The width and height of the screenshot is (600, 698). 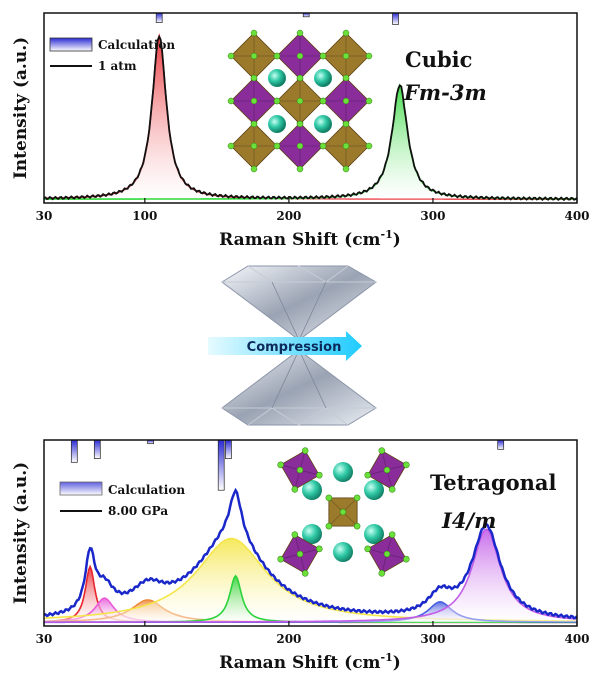 I want to click on x-axis-title: Raman Shift (cm-1), so click(x=310, y=239).